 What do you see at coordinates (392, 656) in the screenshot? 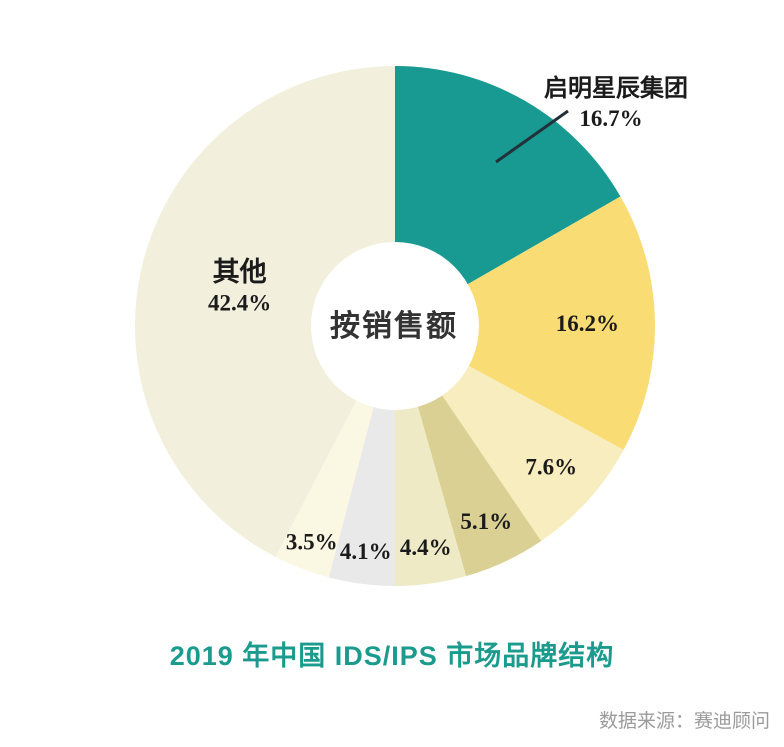
I see `chart-title: 2019 年中国 IDS/IPS 市场品牌结构` at bounding box center [392, 656].